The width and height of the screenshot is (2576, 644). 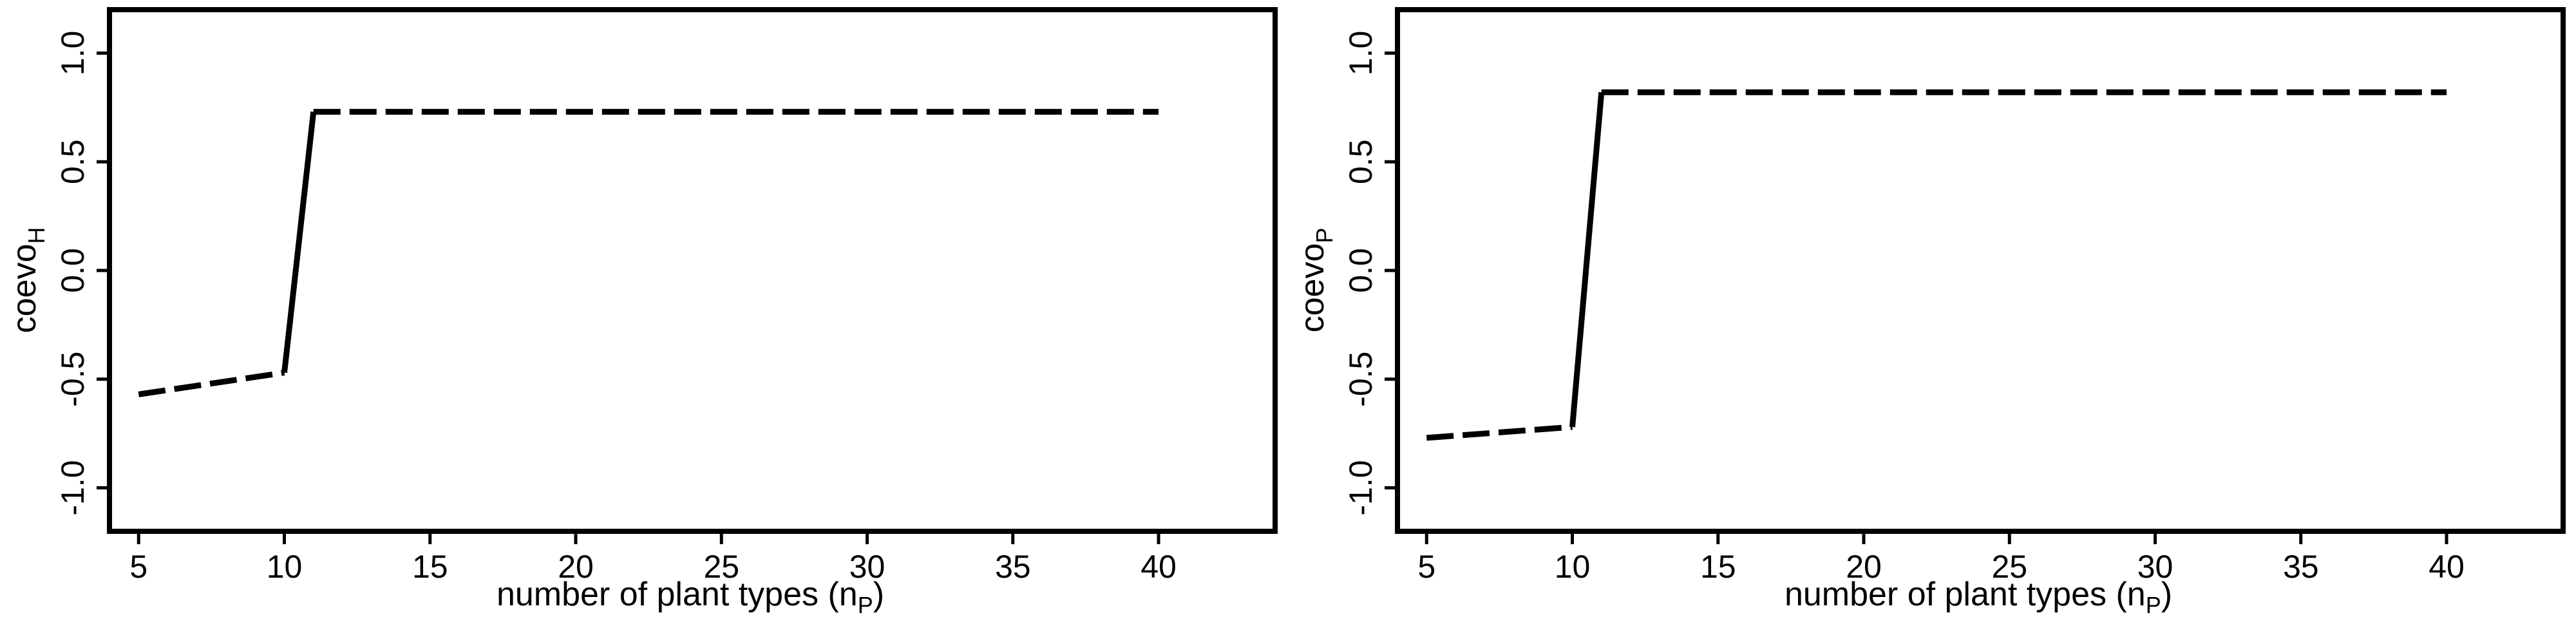 I want to click on y-axis-label: coevoH, so click(x=28, y=280).